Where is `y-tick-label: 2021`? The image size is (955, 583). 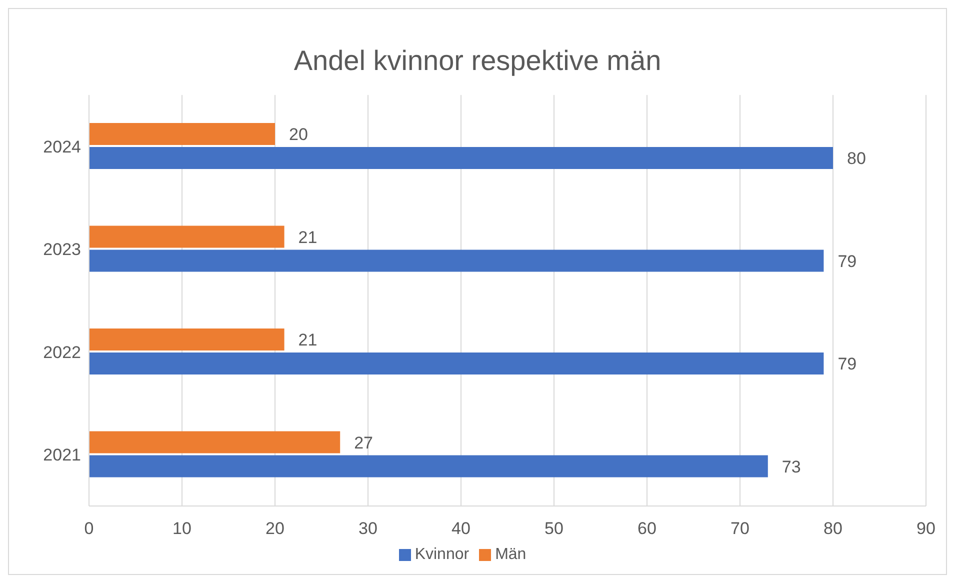 y-tick-label: 2021 is located at coordinates (62, 455).